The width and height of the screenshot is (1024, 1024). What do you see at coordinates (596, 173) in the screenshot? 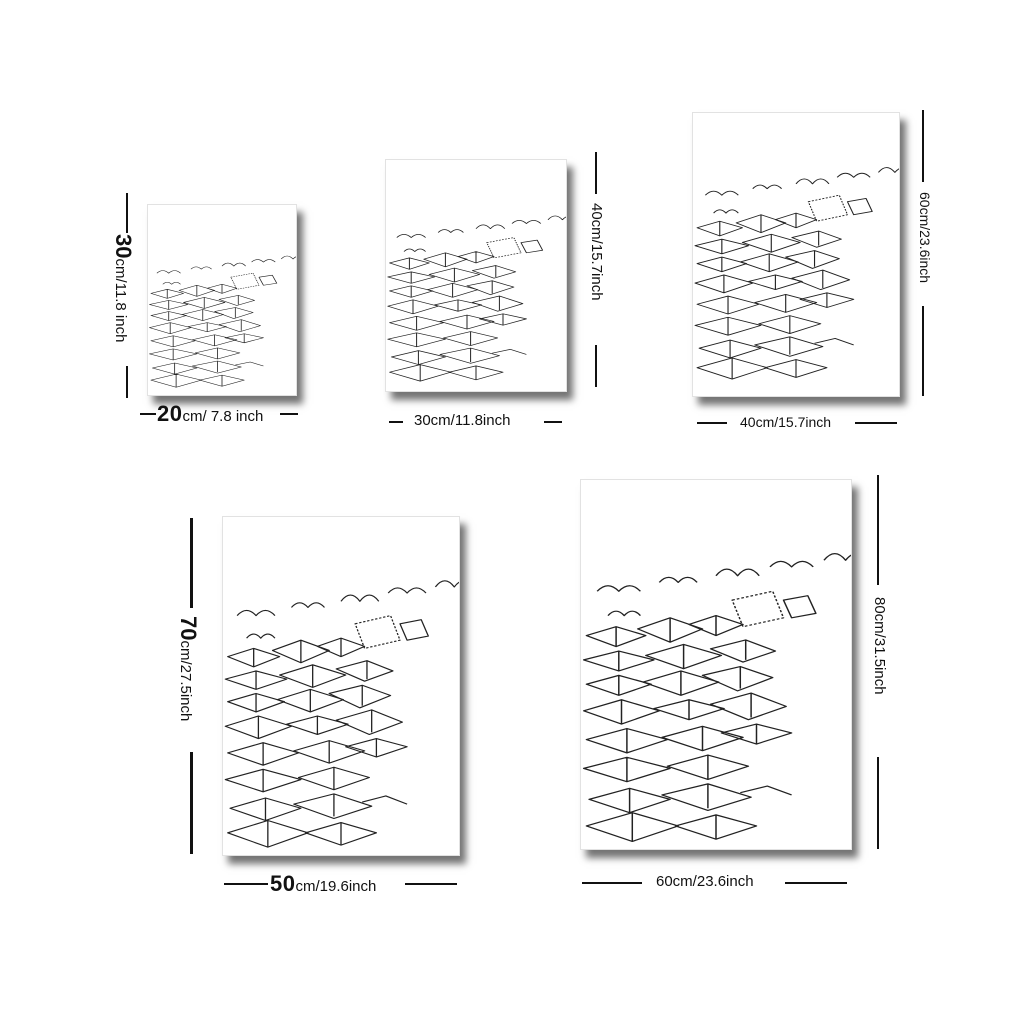
I see `height-line-top-s2` at bounding box center [596, 173].